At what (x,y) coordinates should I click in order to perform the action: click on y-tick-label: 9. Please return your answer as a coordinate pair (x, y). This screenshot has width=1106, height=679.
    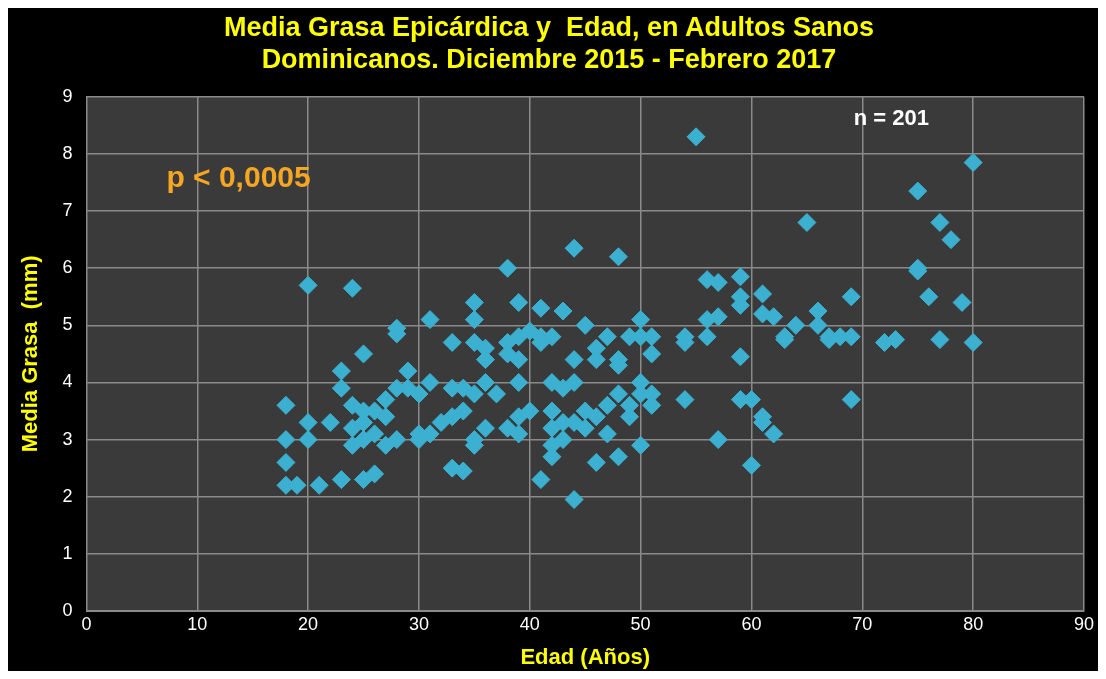
    Looking at the image, I should click on (67, 95).